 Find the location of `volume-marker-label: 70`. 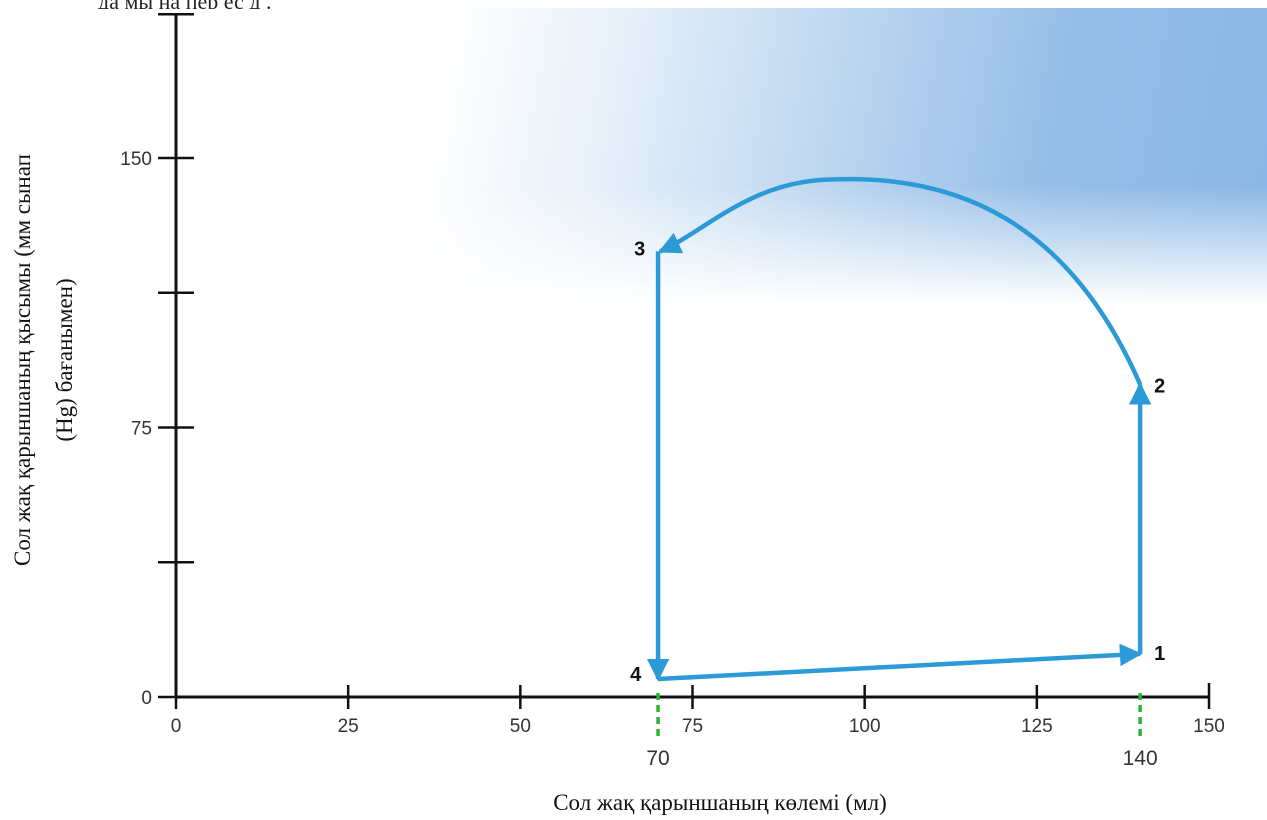

volume-marker-label: 70 is located at coordinates (657, 758).